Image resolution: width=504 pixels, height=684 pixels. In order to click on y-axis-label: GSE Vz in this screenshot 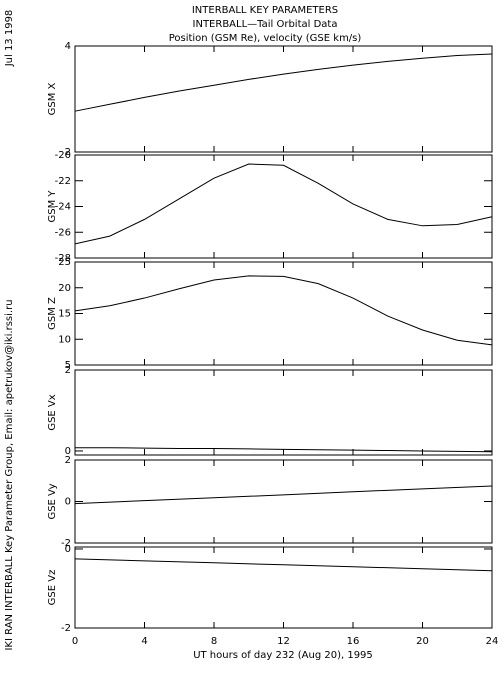, I will do `click(52, 588)`.